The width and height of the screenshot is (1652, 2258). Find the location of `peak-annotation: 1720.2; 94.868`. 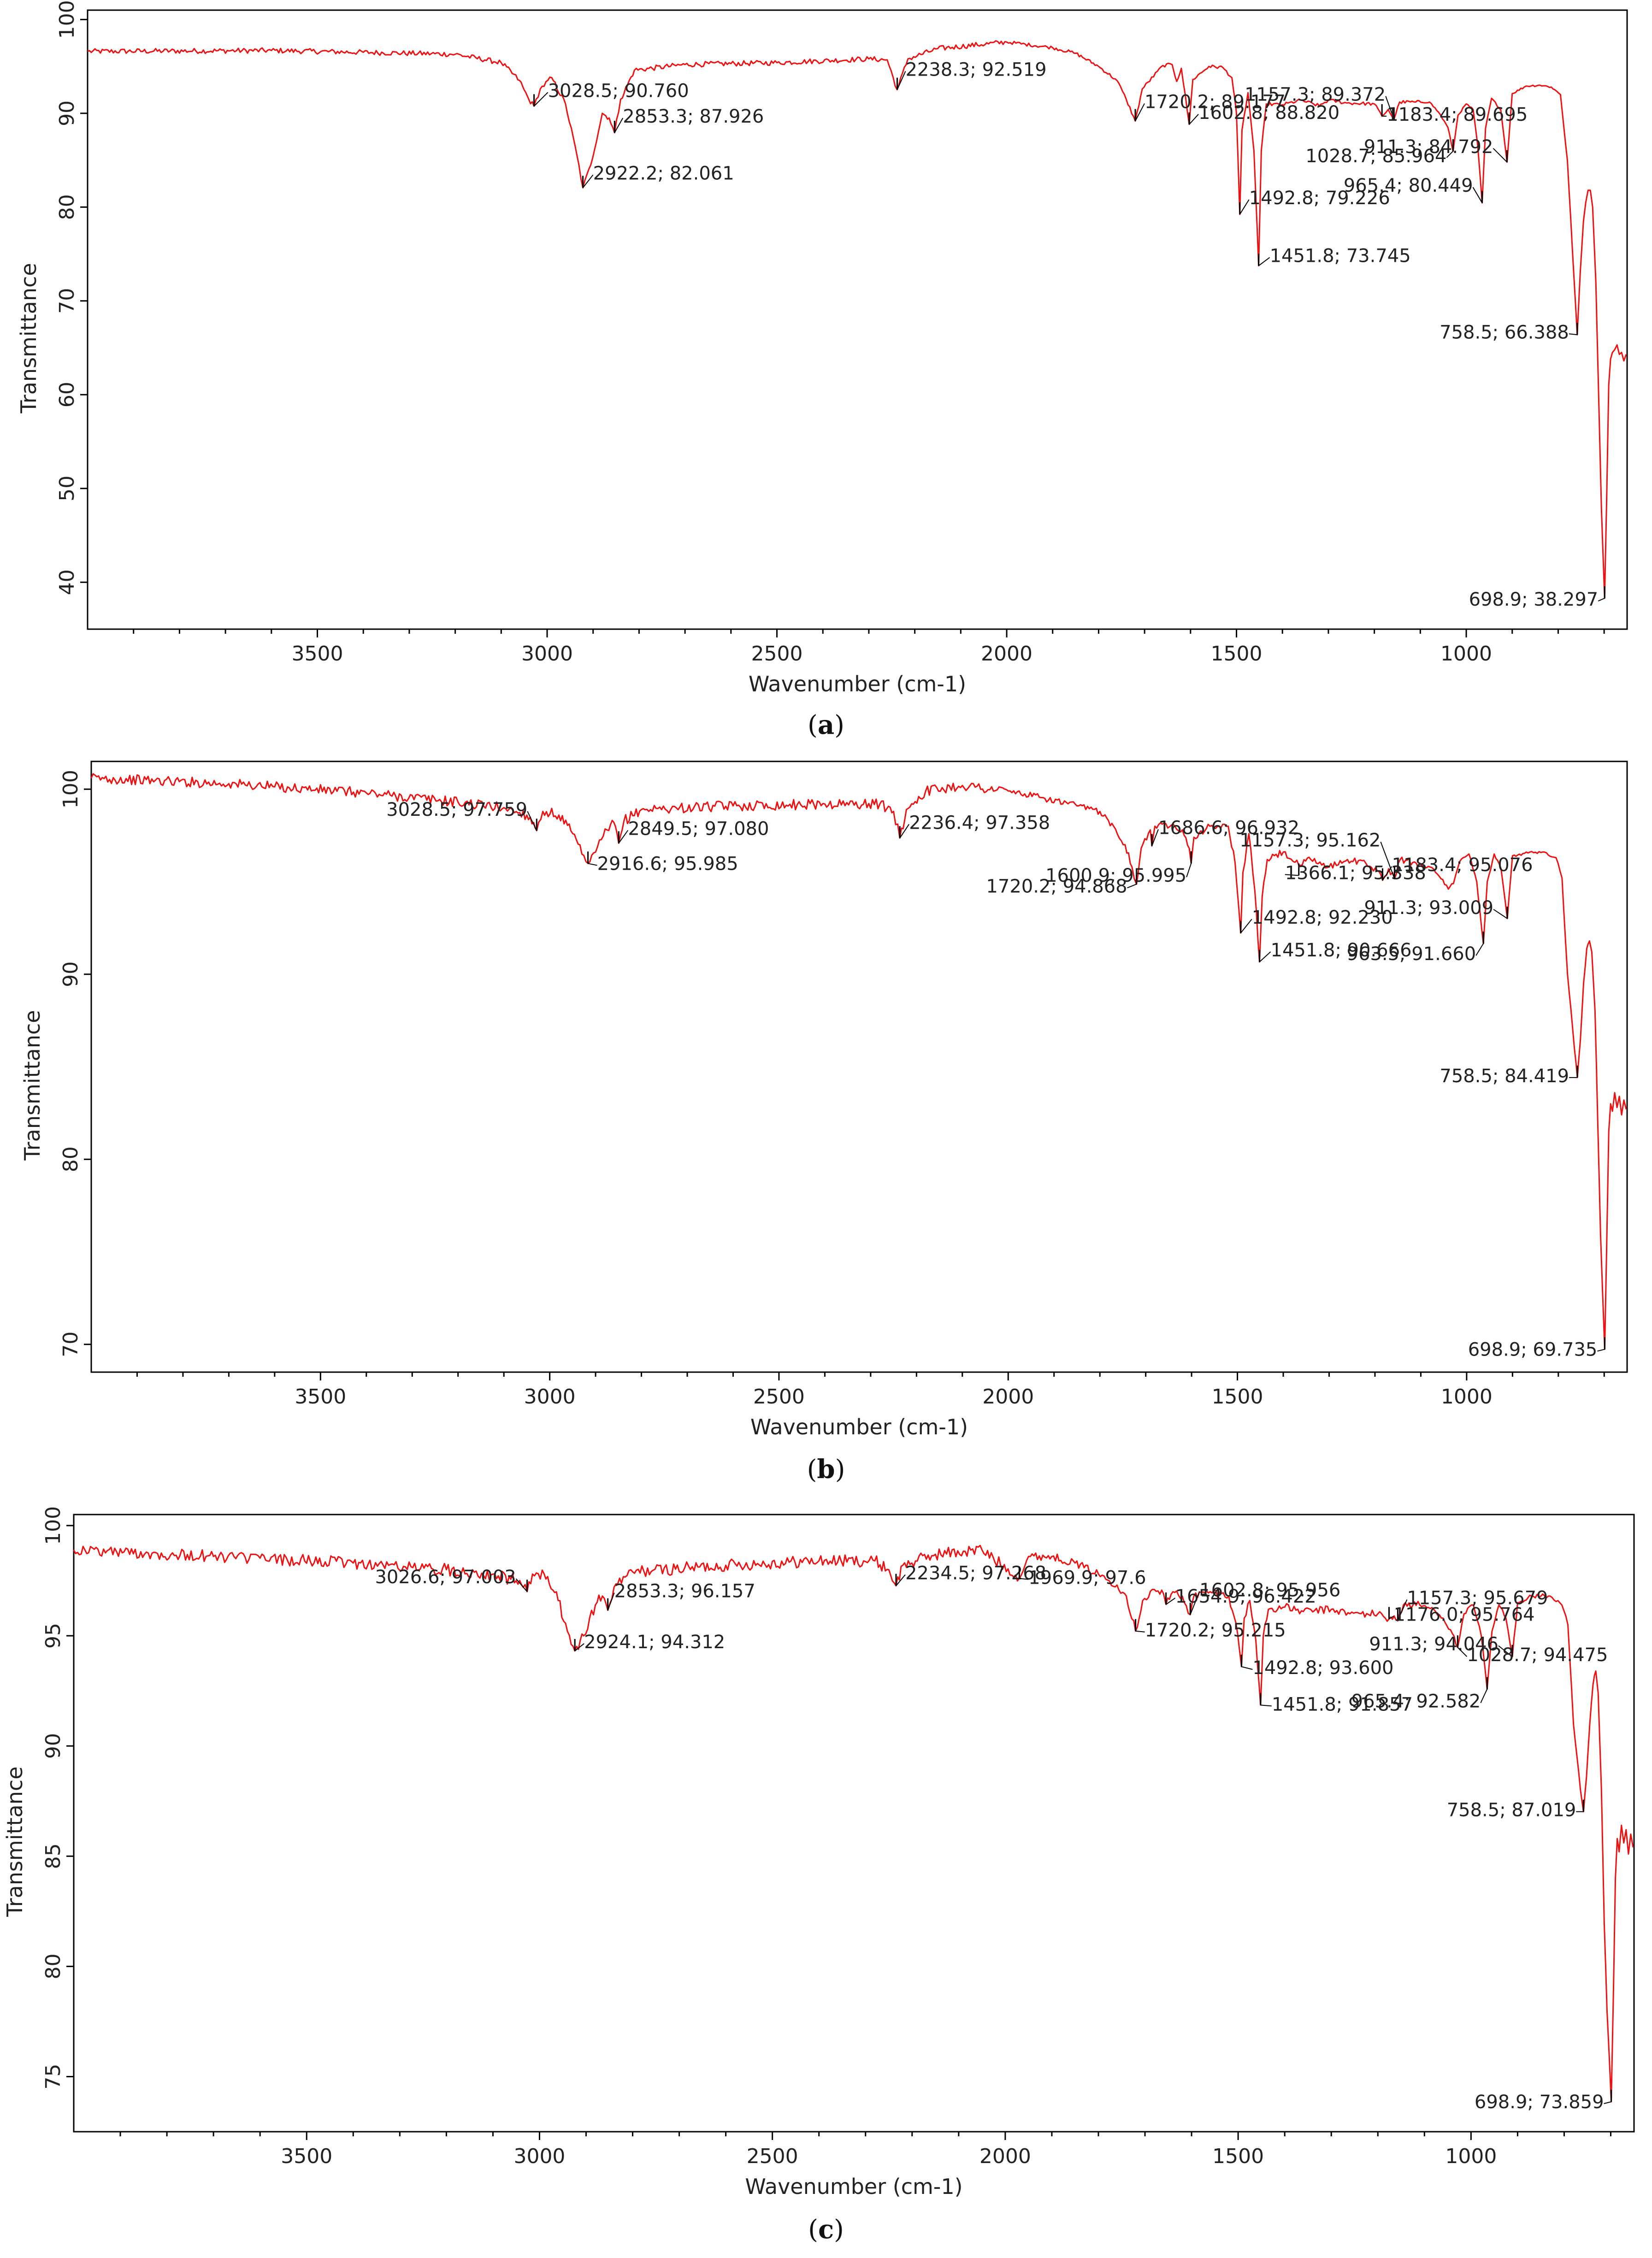

peak-annotation: 1720.2; 94.868 is located at coordinates (1062, 884).